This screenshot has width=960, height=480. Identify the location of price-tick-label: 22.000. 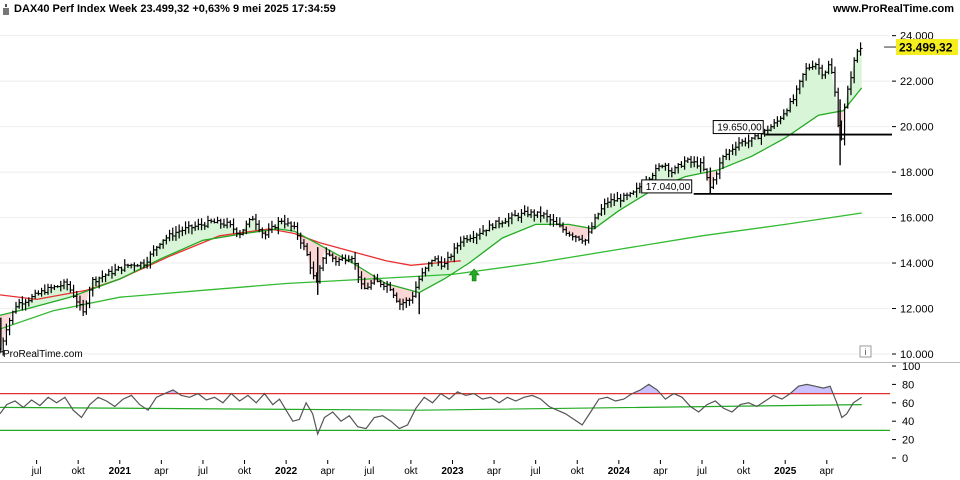
(917, 82).